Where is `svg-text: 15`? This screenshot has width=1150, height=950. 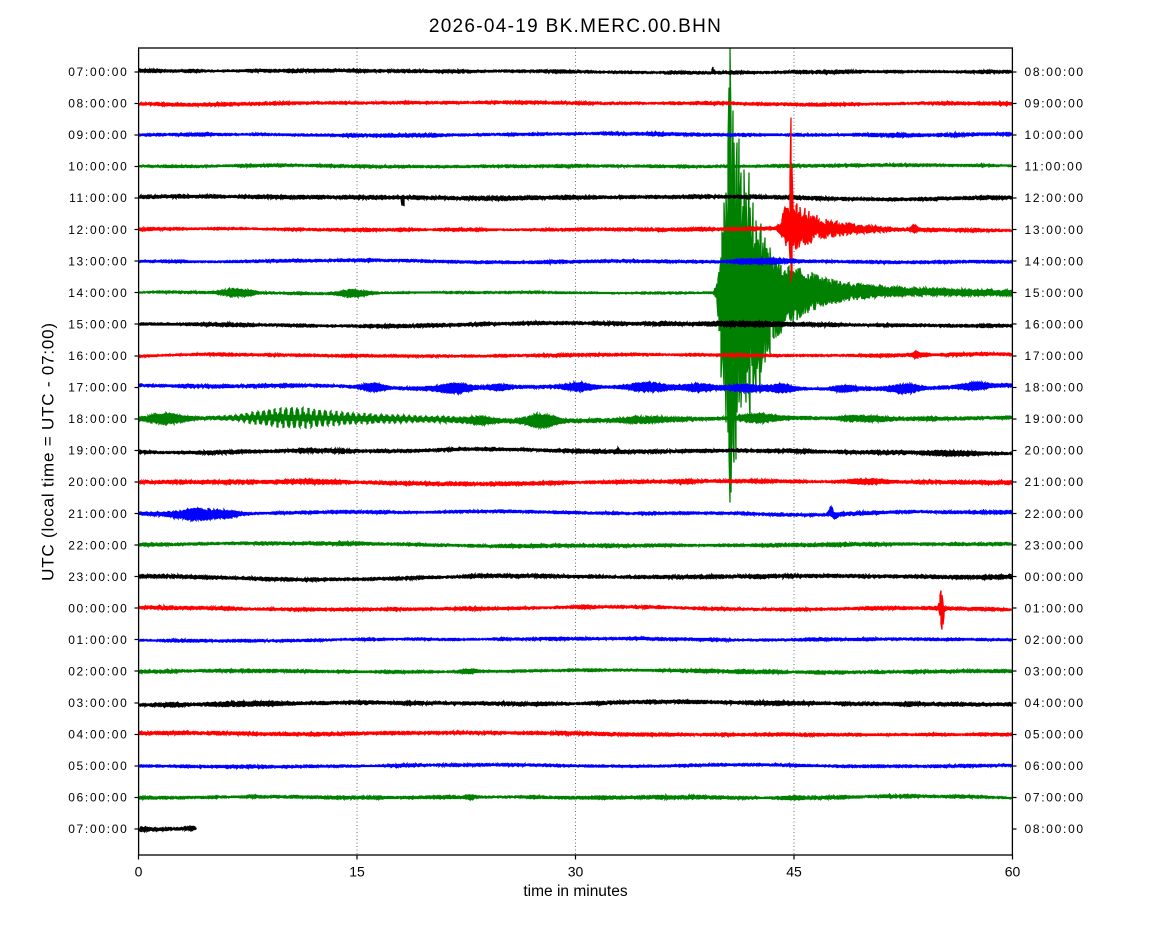
svg-text: 15 is located at coordinates (357, 872).